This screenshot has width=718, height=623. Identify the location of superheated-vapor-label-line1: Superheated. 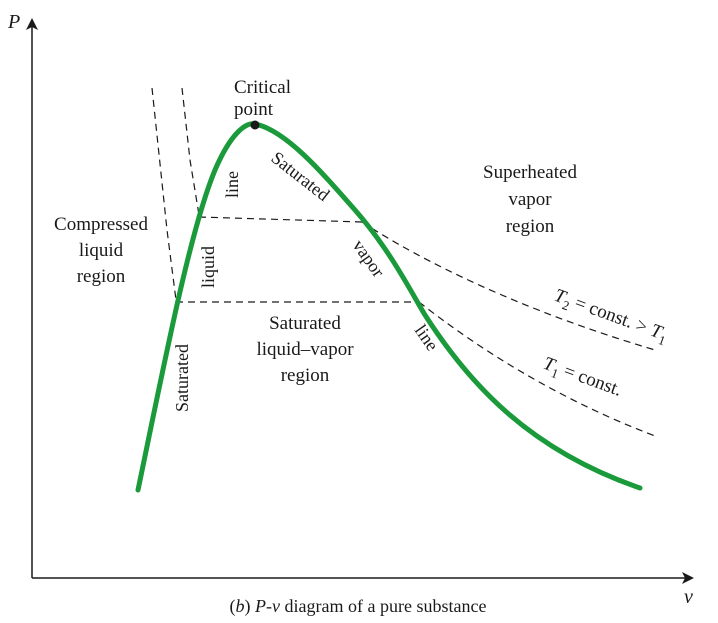
(530, 172).